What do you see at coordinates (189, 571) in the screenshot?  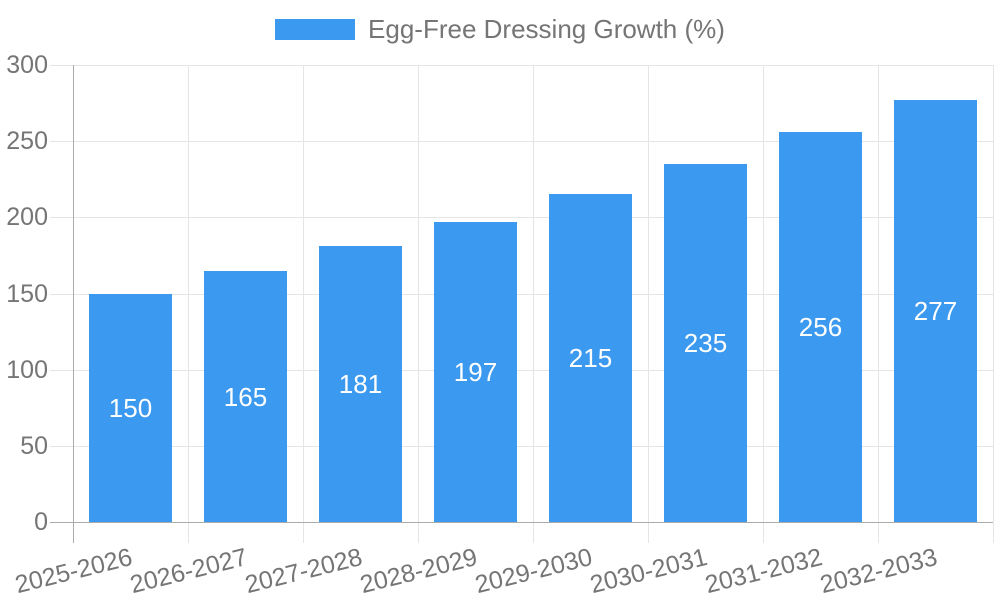 I see `x-tick-label: 2026-2027` at bounding box center [189, 571].